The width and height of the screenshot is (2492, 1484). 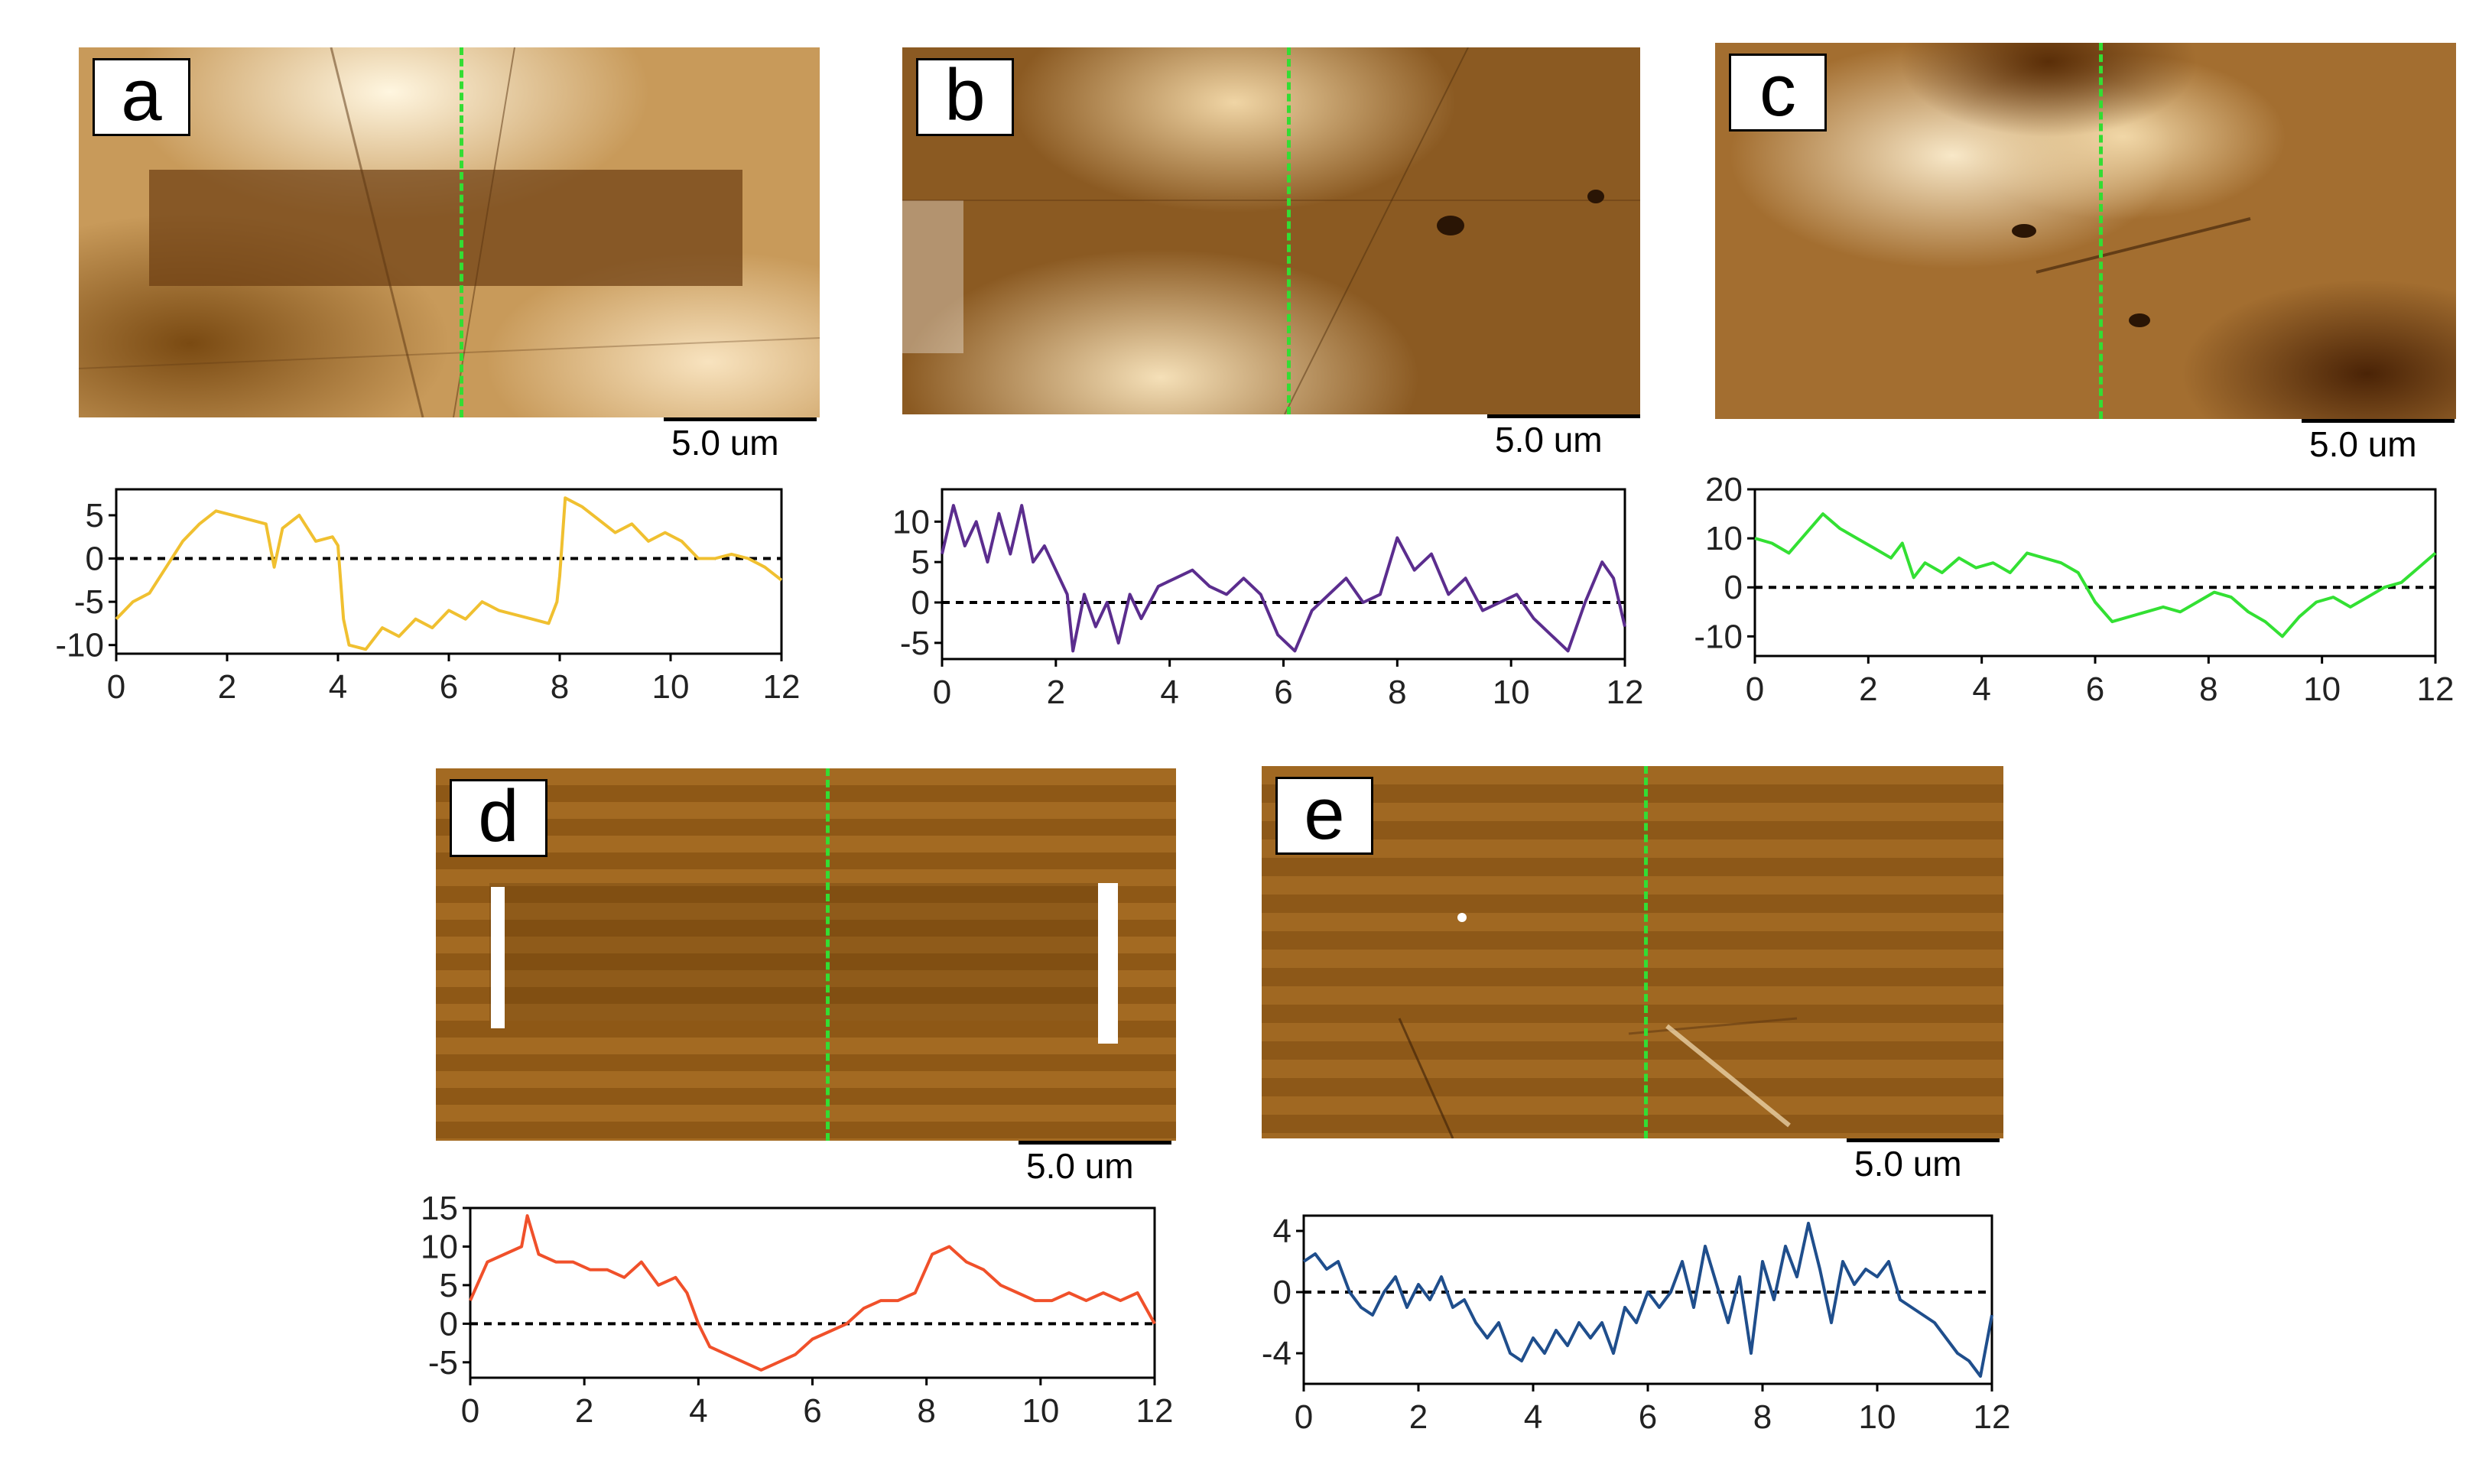 What do you see at coordinates (828, 954) in the screenshot?
I see `guide-line-d` at bounding box center [828, 954].